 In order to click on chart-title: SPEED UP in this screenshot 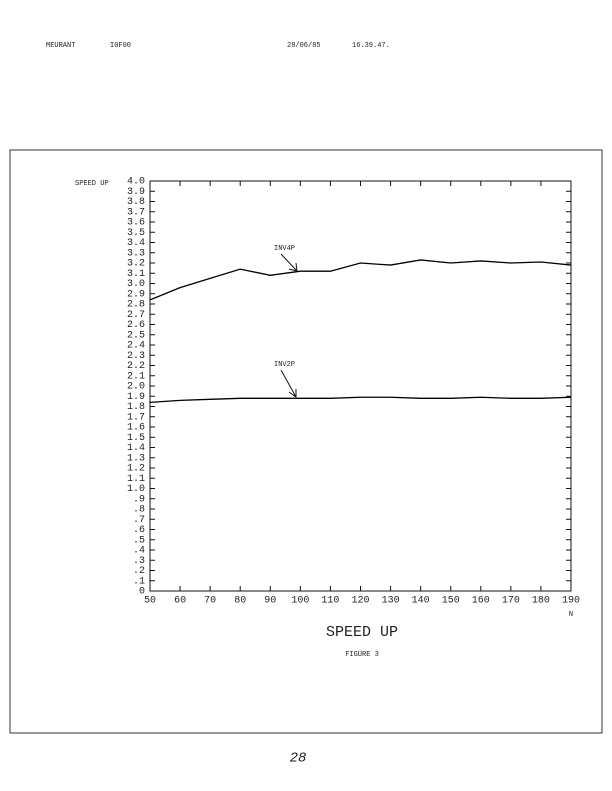, I will do `click(362, 632)`.